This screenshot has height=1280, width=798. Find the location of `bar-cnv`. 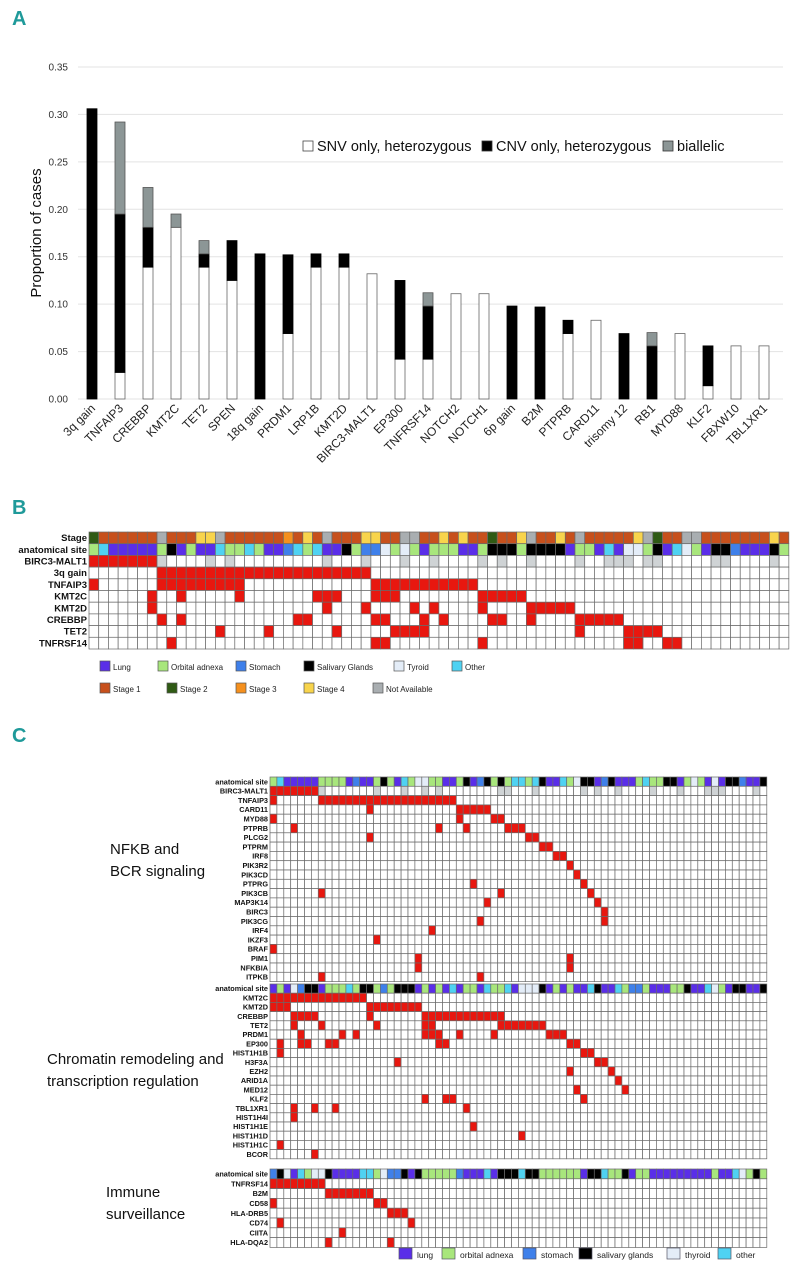

bar-cnv is located at coordinates (260, 326).